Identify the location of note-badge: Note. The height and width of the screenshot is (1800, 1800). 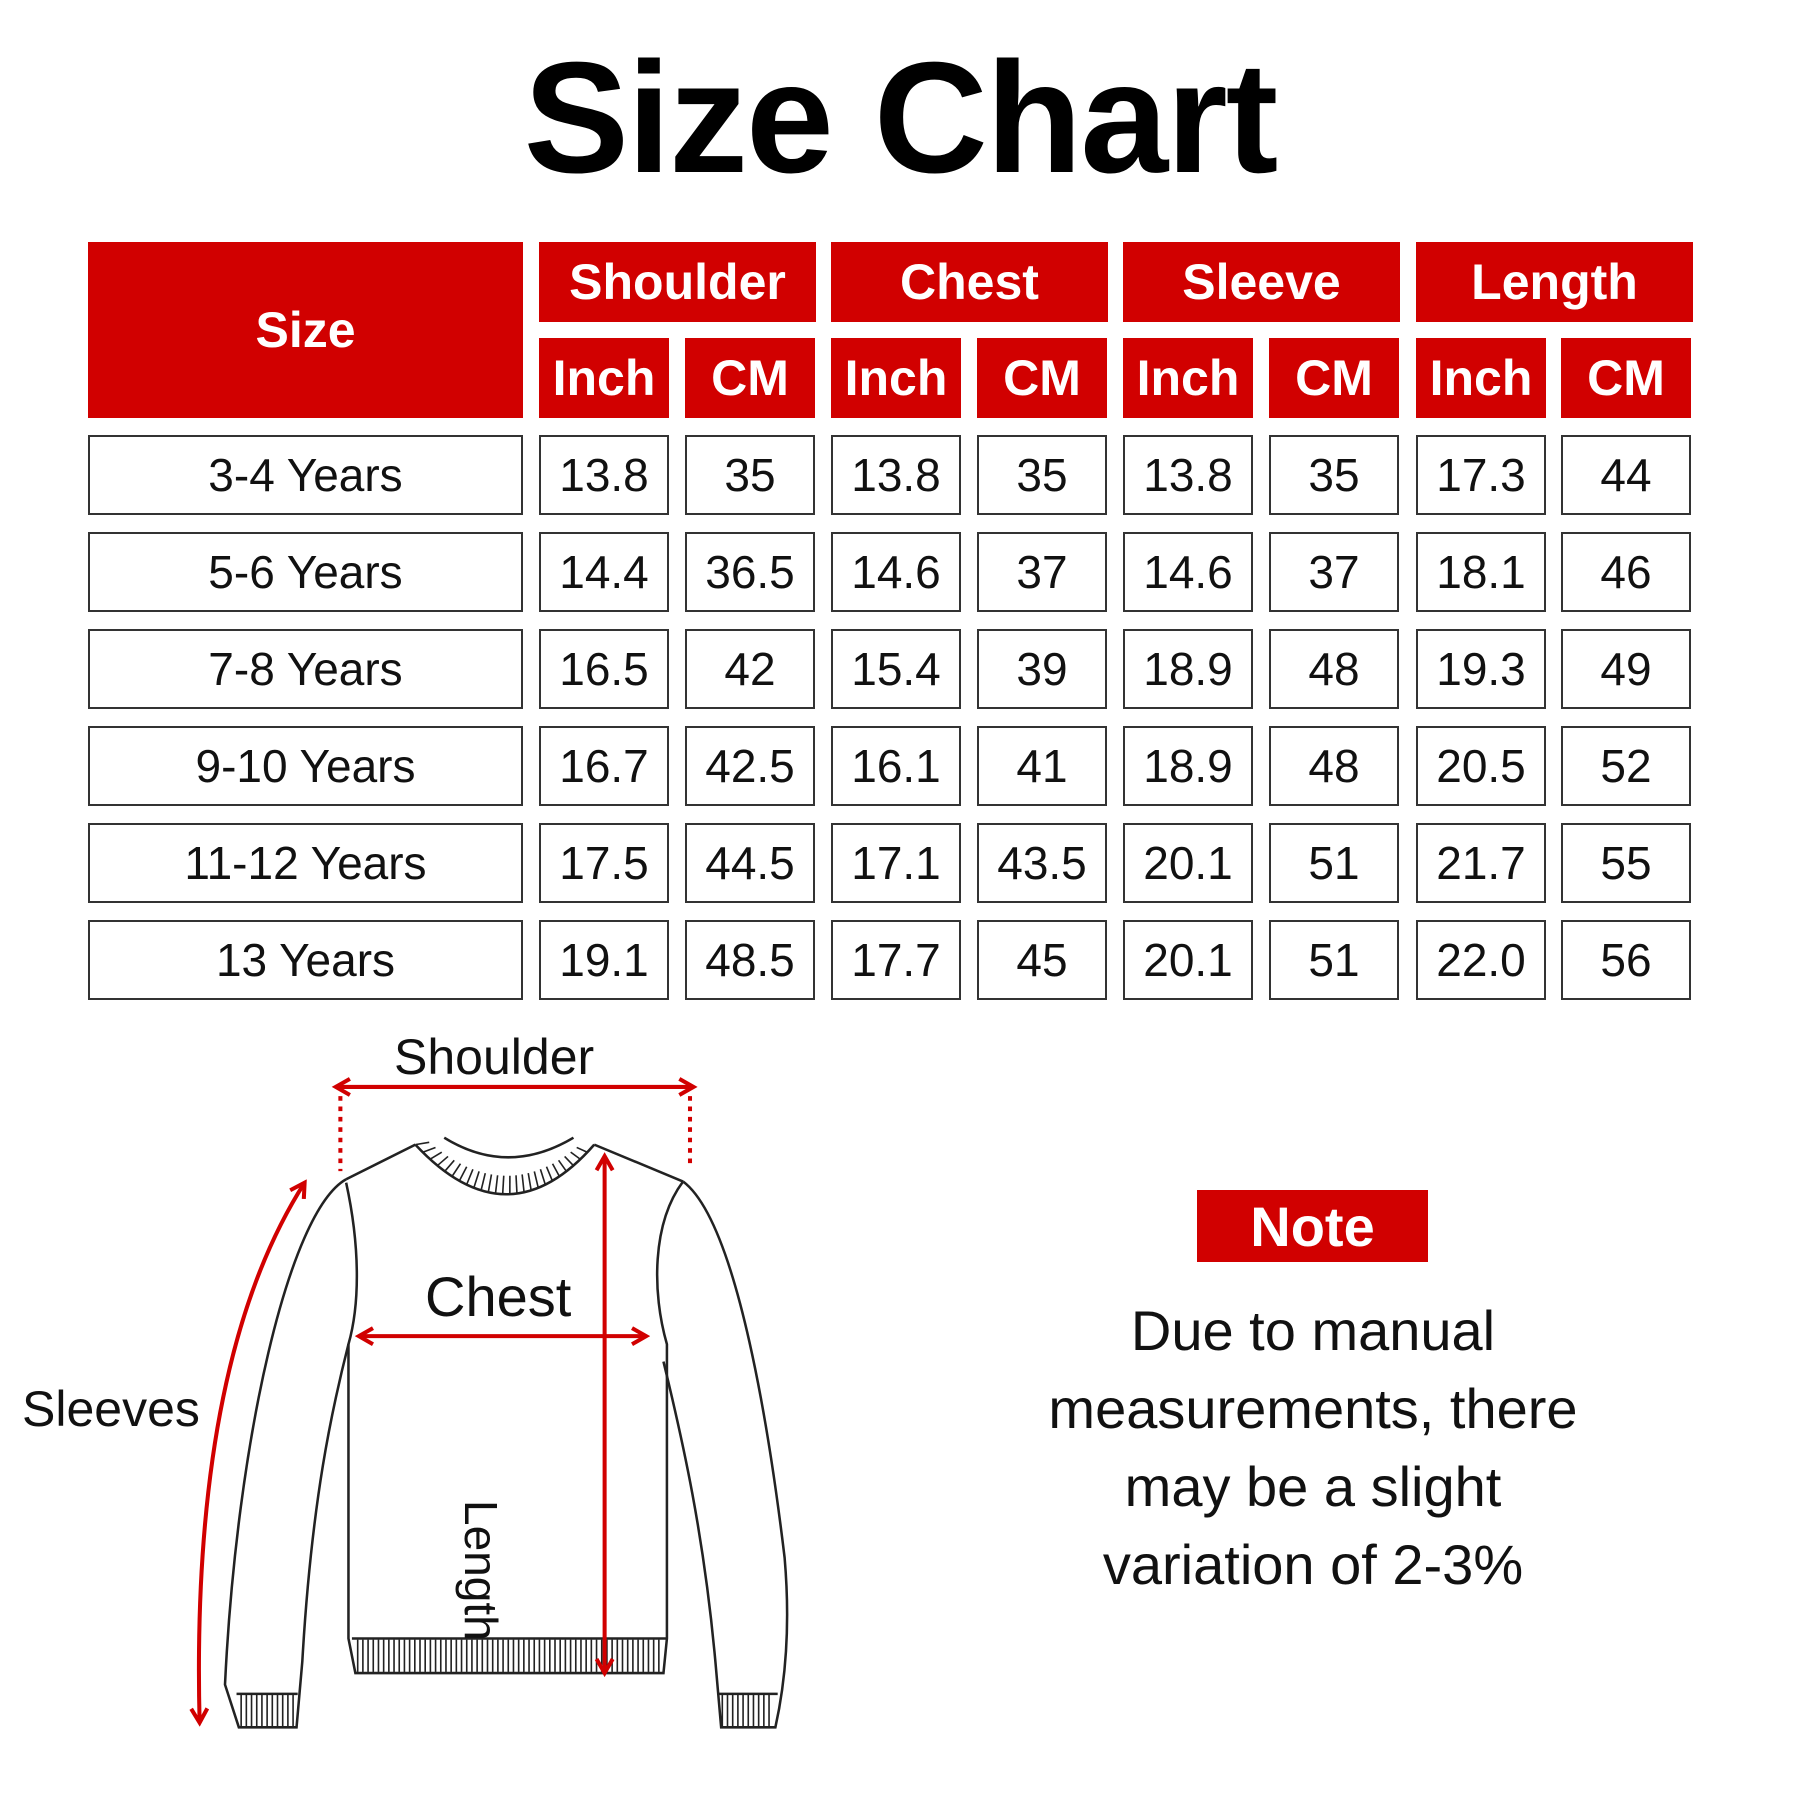
(1312, 1226).